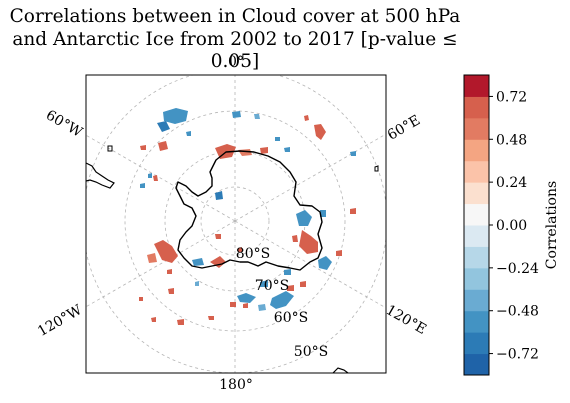 Image resolution: width=570 pixels, height=403 pixels. Describe the element at coordinates (236, 62) in the screenshot. I see `lon-label-0: 0°` at that location.